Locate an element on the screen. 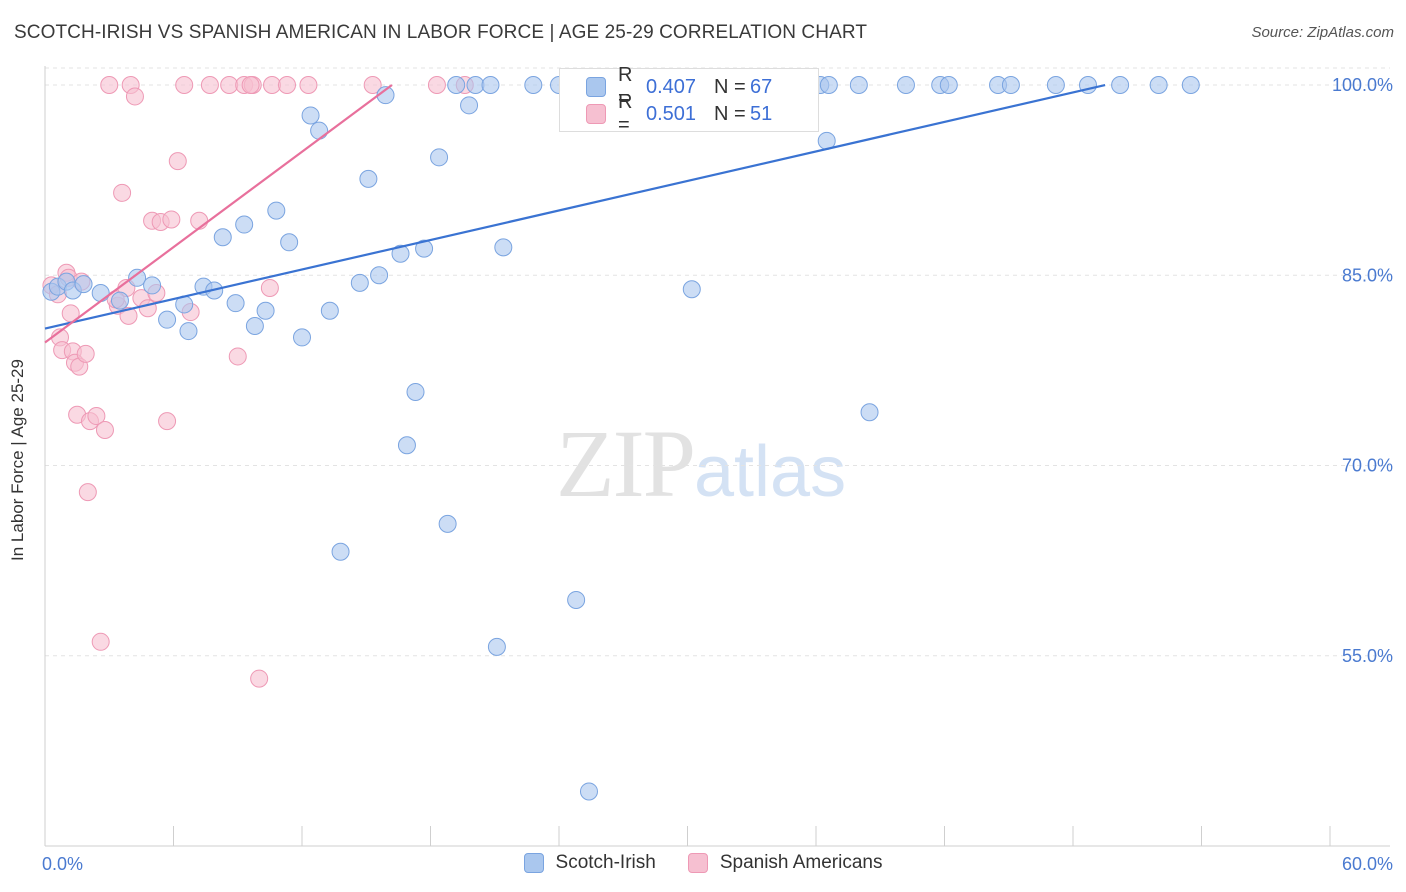 This screenshot has height=892, width=1406. watermark-zip: ZIP is located at coordinates (626, 463).